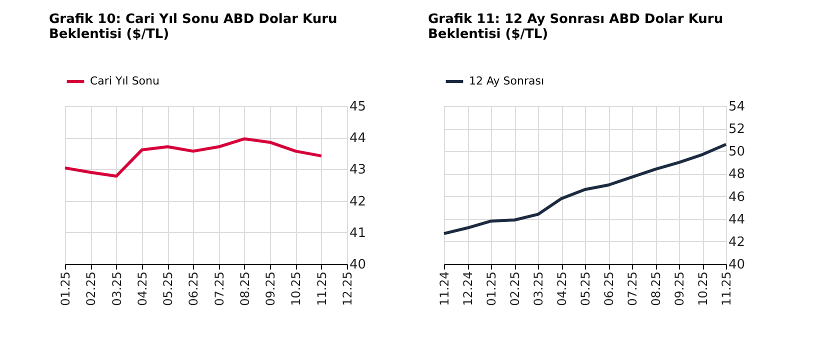 This screenshot has height=354, width=823. I want to click on y-tick-label: 54, so click(737, 107).